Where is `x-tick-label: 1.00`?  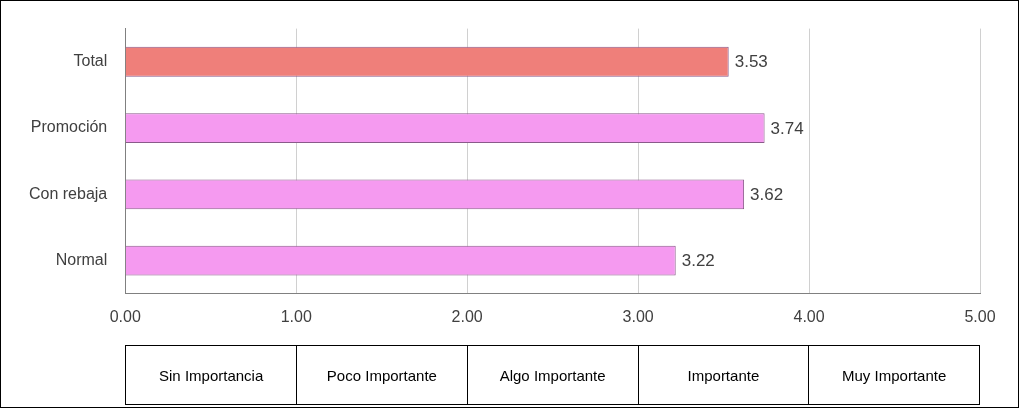
x-tick-label: 1.00 is located at coordinates (296, 316).